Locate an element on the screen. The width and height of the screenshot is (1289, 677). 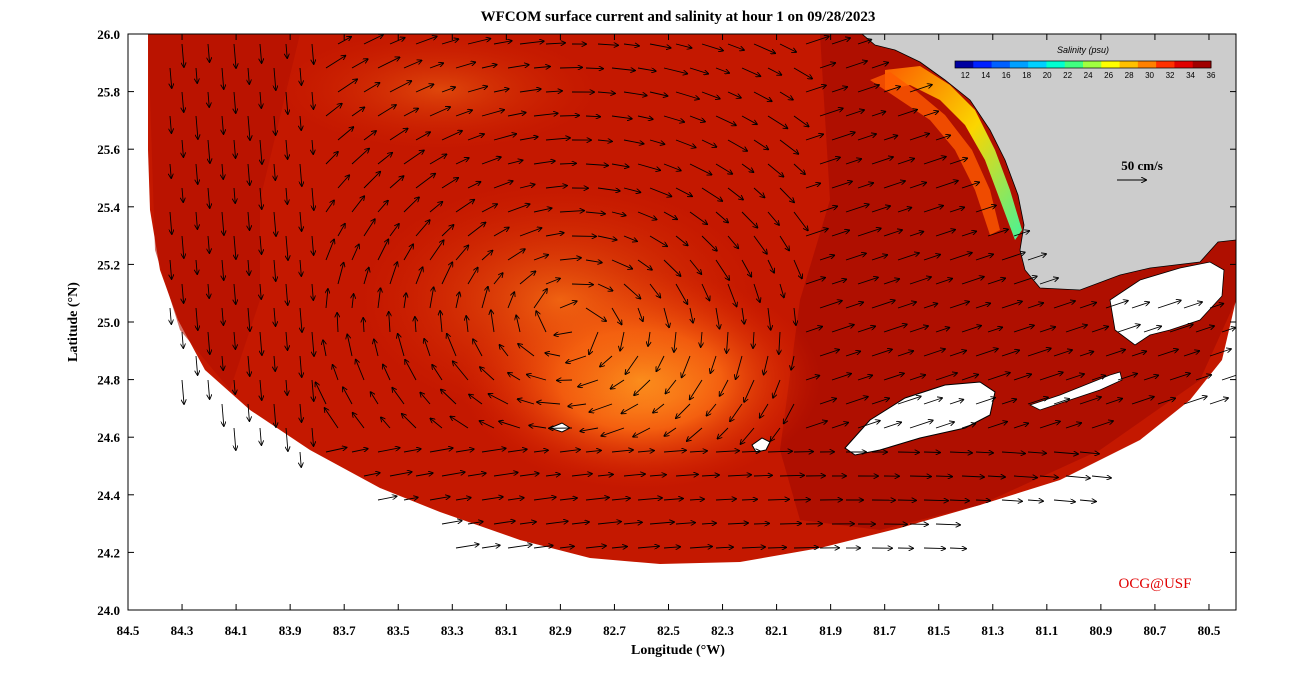
x-tick-label: 80.9 is located at coordinates (1101, 630).